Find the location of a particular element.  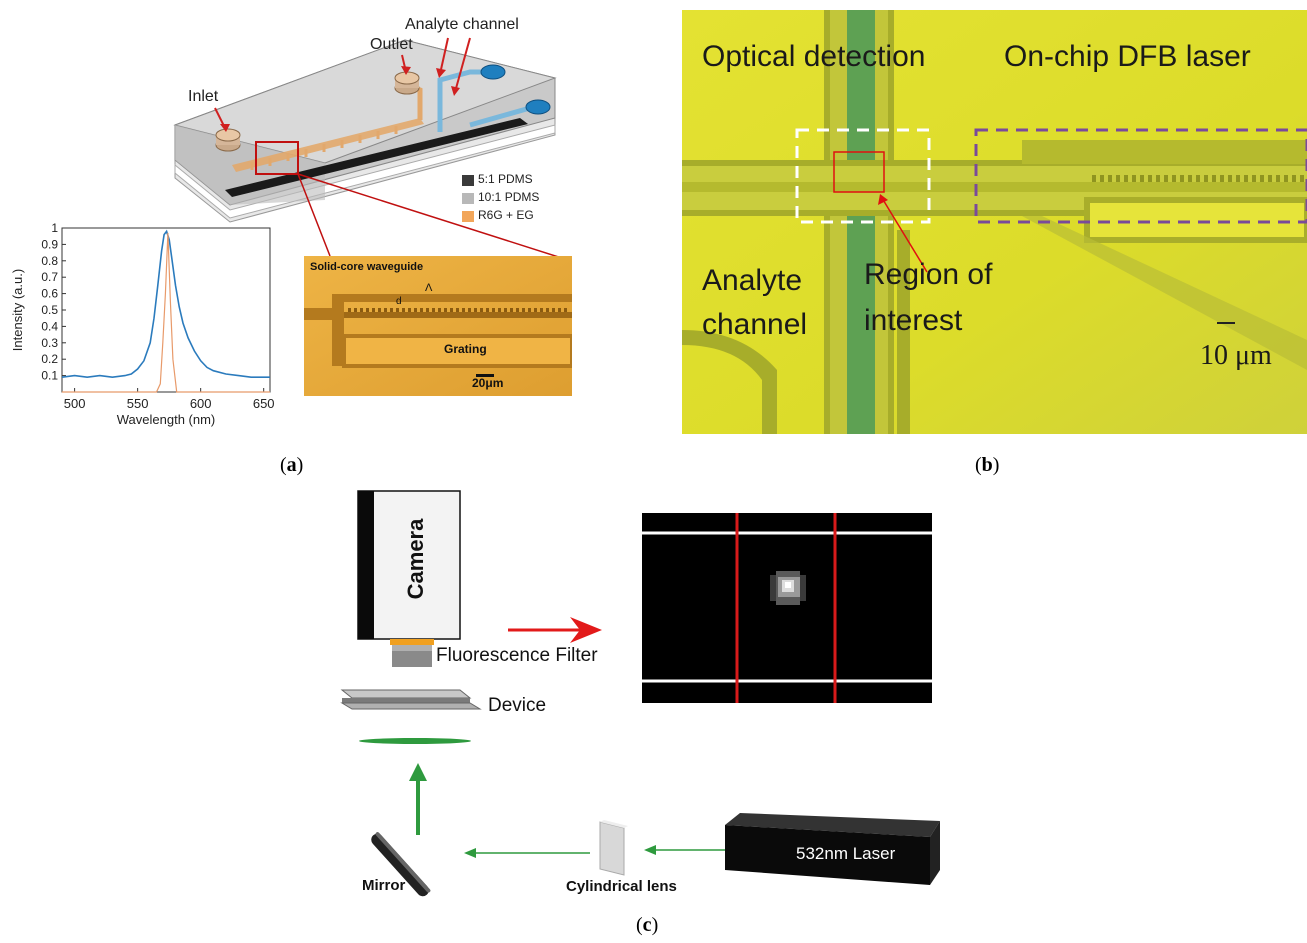

y-tick-label: 0.1 is located at coordinates (49, 376).